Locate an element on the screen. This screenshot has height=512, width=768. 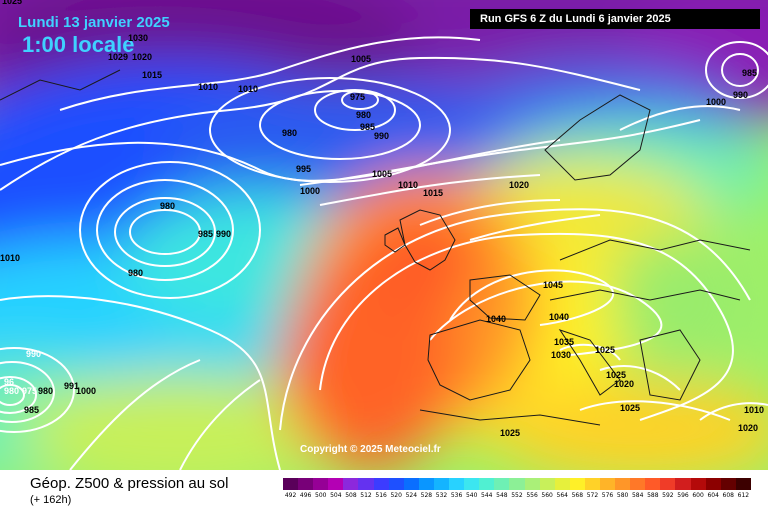
pressure-label: 96 is located at coordinates (9, 382).